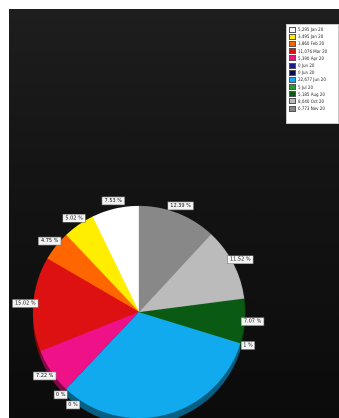  I want to click on slice-label: 7.22 %, so click(45, 376).